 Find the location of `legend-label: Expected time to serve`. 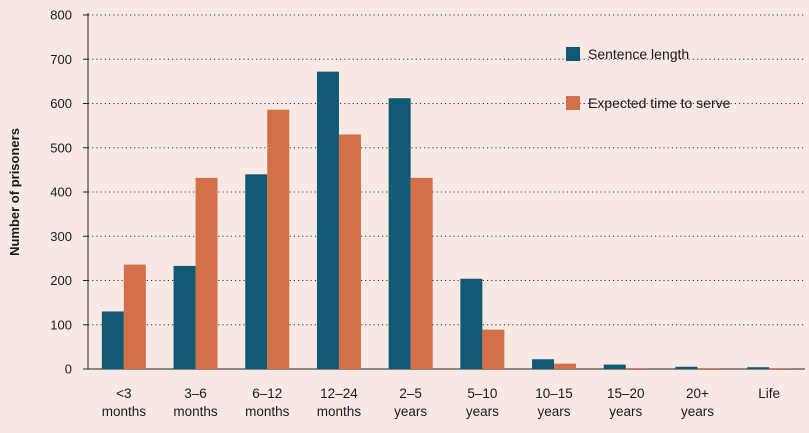

legend-label: Expected time to serve is located at coordinates (659, 103).